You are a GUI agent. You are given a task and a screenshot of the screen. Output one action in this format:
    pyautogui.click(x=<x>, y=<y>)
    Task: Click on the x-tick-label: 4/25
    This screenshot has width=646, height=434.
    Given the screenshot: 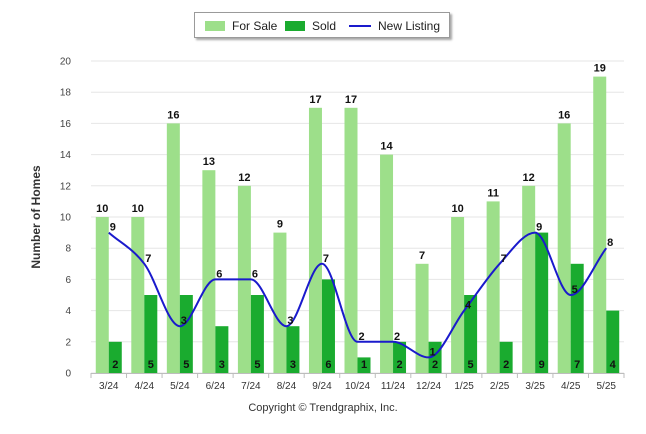 What is the action you would take?
    pyautogui.click(x=571, y=386)
    